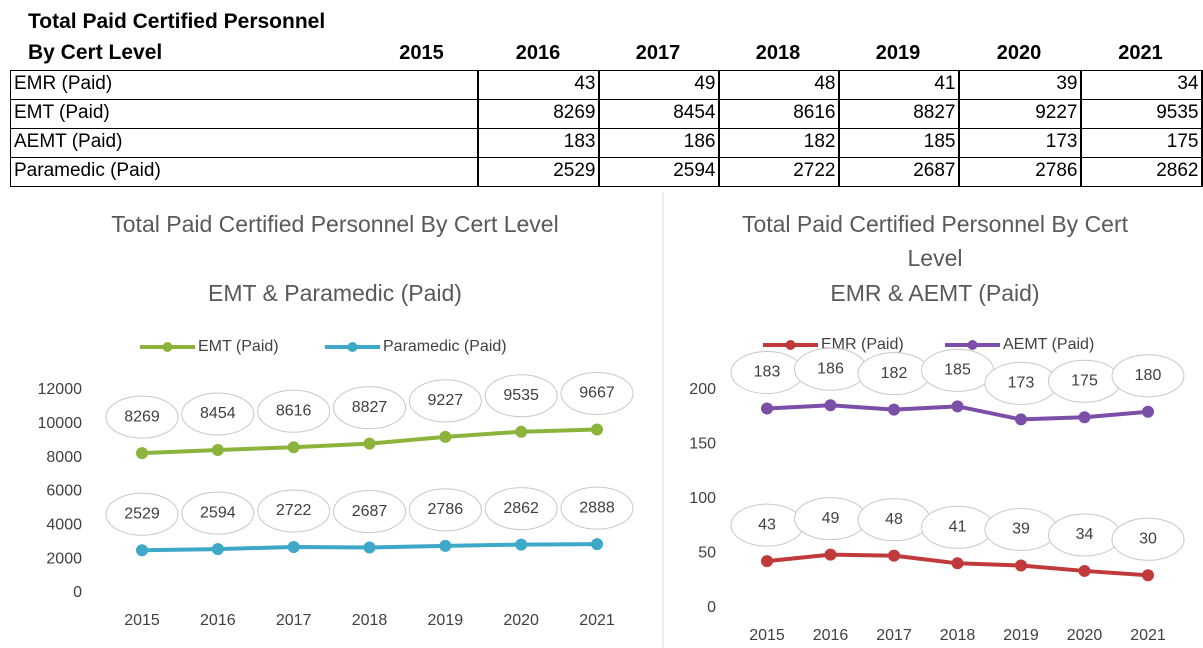 Image resolution: width=1203 pixels, height=648 pixels. Describe the element at coordinates (1148, 635) in the screenshot. I see `x-tick-label: 2021` at that location.